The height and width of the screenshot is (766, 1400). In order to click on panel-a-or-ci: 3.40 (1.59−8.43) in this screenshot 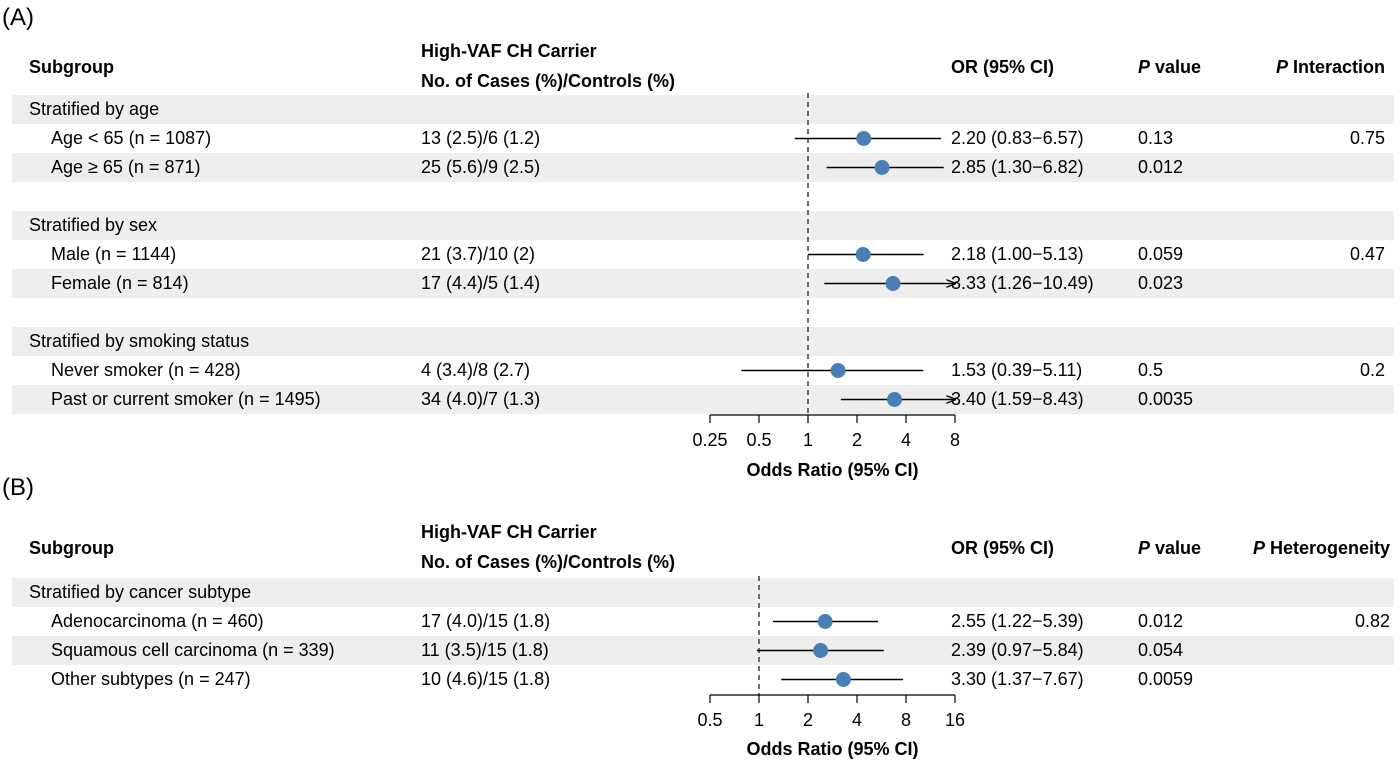, I will do `click(1017, 399)`.